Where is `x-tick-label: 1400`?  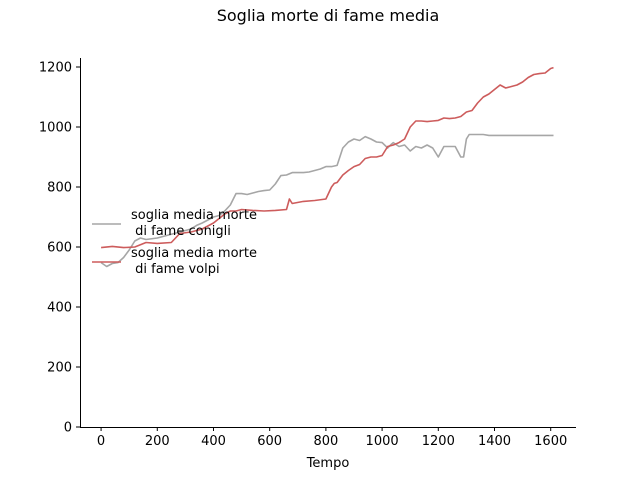
x-tick-label: 1400 is located at coordinates (494, 441).